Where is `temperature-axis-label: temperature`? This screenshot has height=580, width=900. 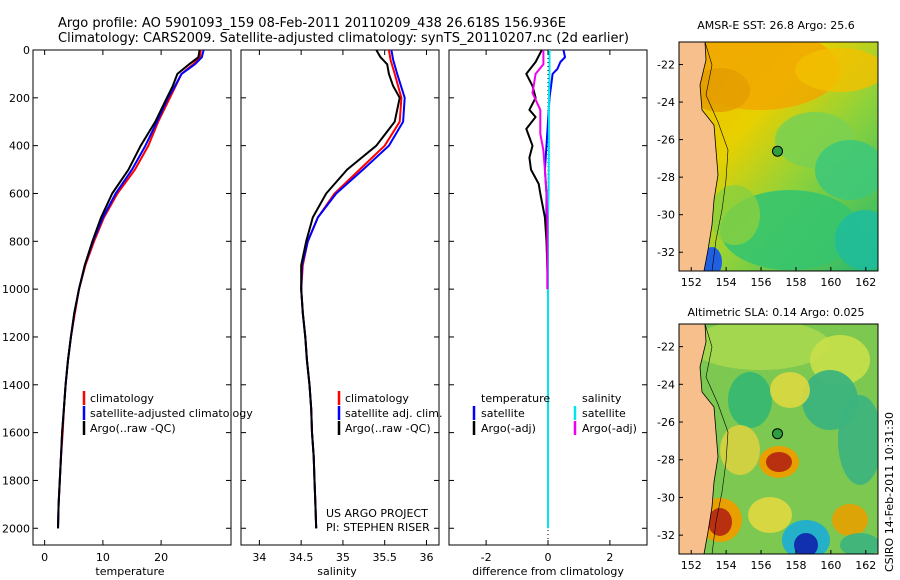 temperature-axis-label: temperature is located at coordinates (129, 571).